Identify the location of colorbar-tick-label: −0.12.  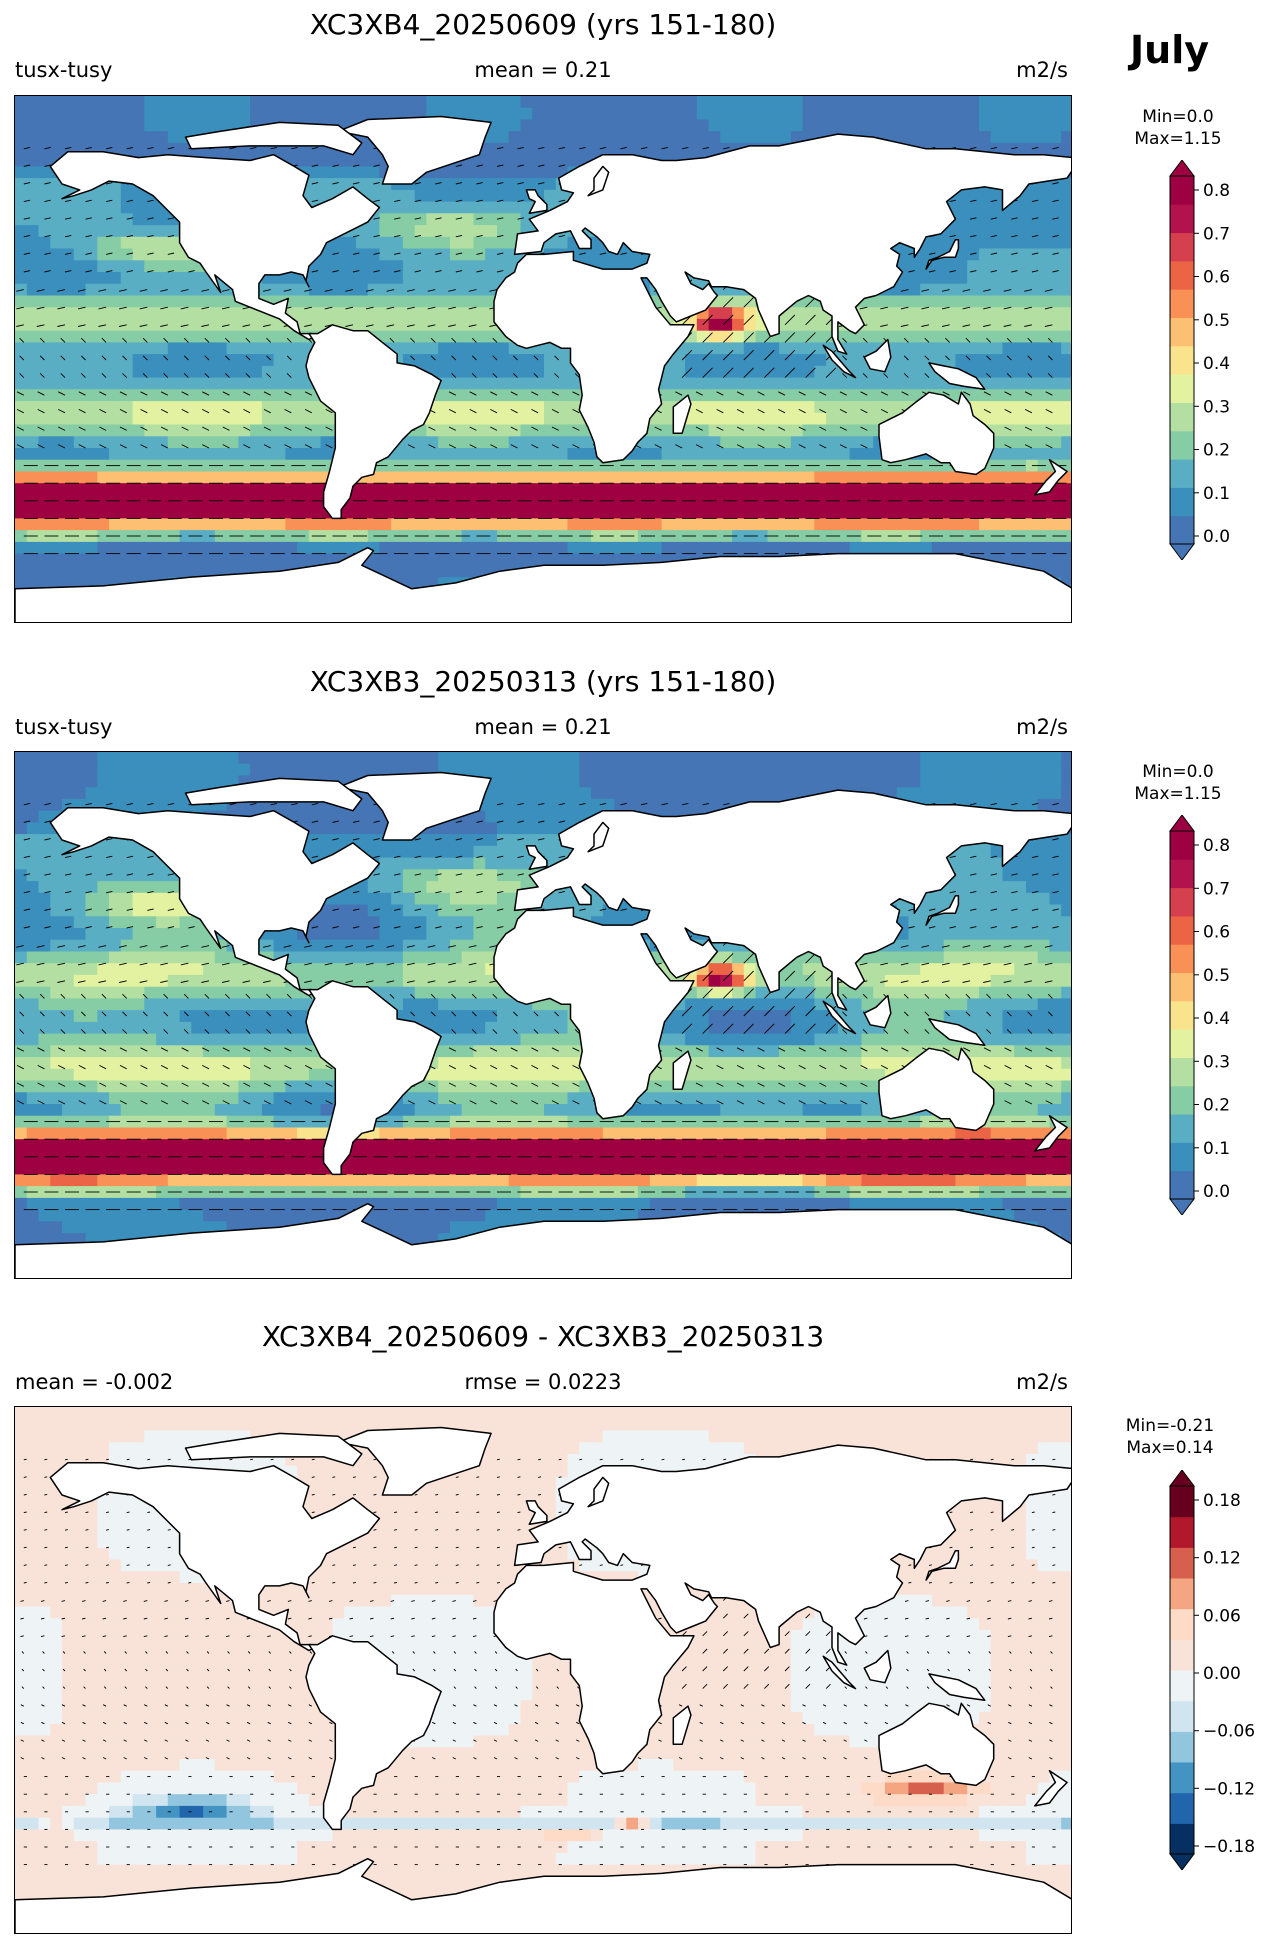
(1229, 1789).